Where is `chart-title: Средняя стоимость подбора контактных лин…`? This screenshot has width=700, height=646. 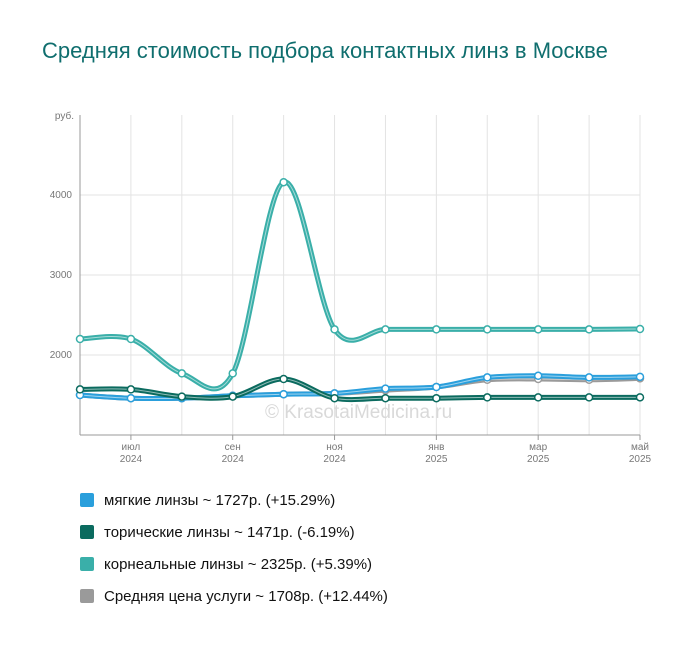 chart-title: Средняя стоимость подбора контактных лин… is located at coordinates (325, 50).